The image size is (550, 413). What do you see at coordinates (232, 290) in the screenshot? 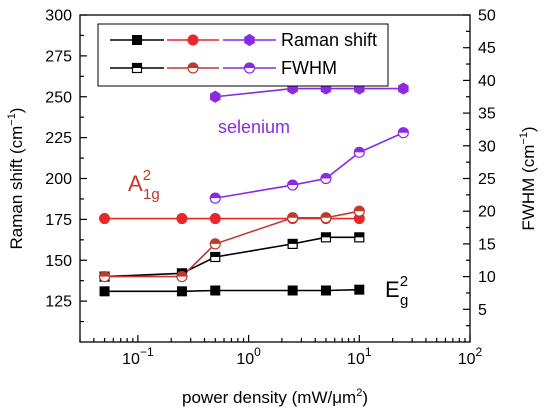
I see `series-line-E2g-raman` at bounding box center [232, 290].